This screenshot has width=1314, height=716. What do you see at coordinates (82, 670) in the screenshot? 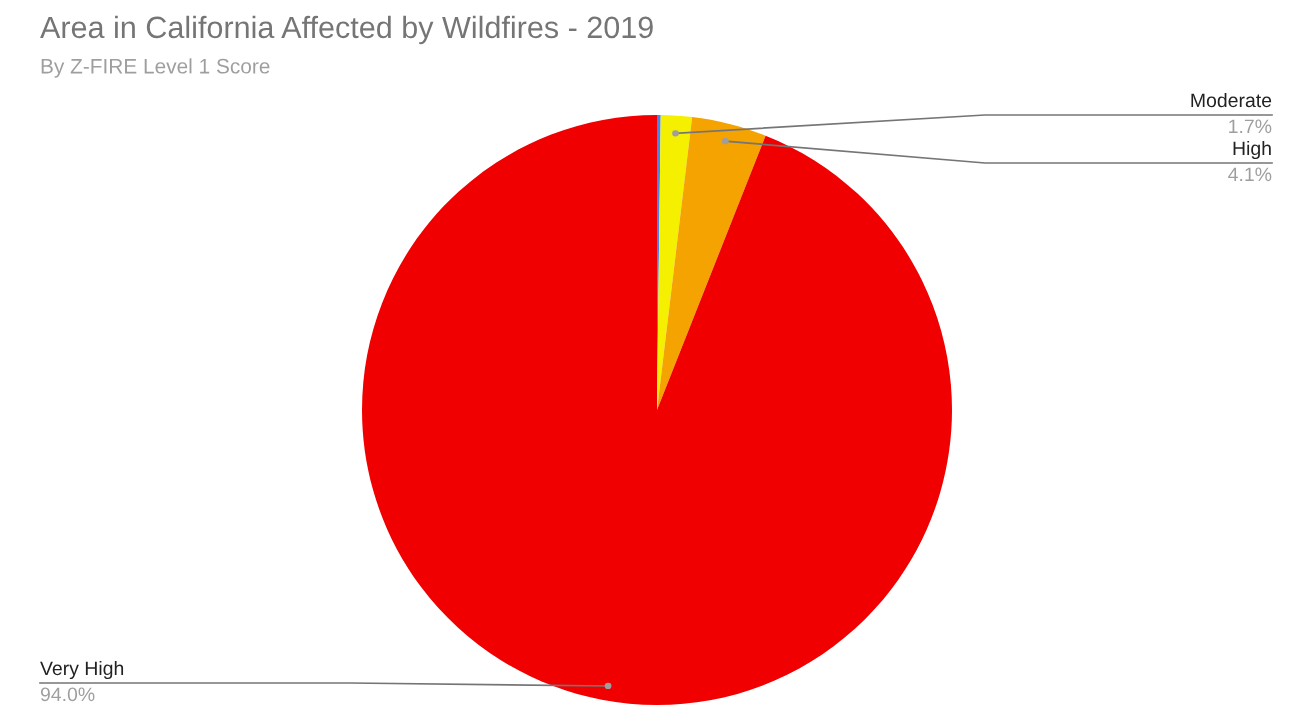
I see `slice-label: Very High` at bounding box center [82, 670].